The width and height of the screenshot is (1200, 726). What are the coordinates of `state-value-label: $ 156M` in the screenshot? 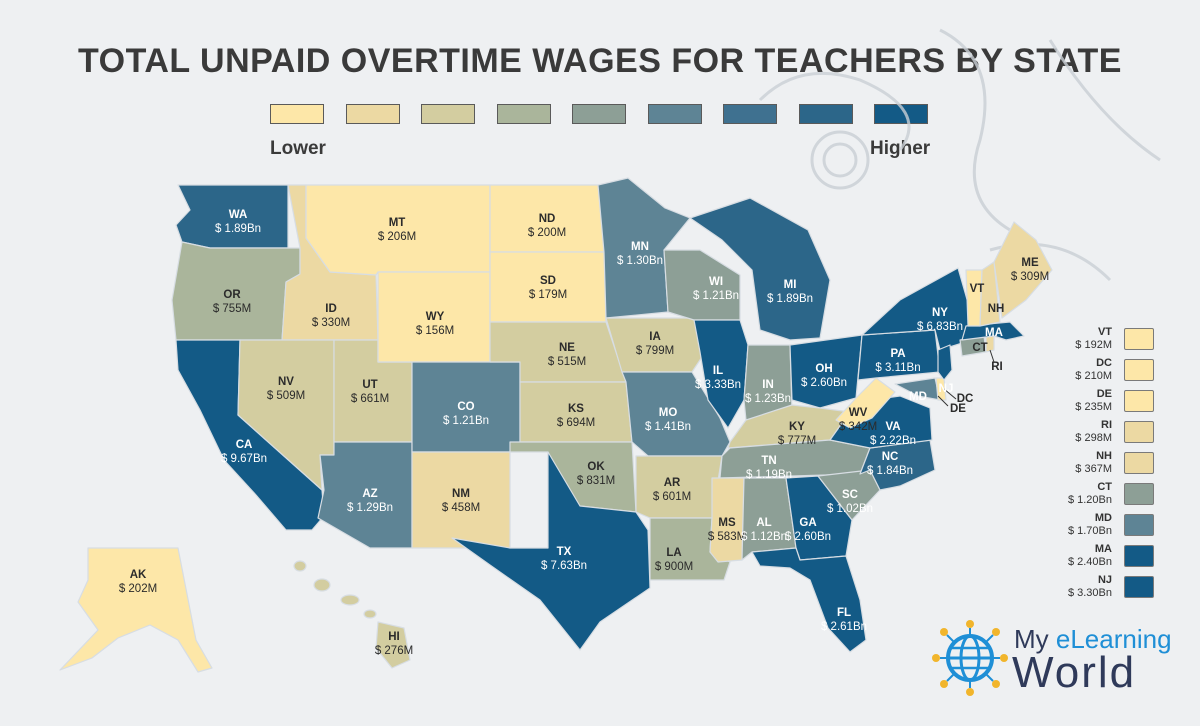 It's located at (435, 331).